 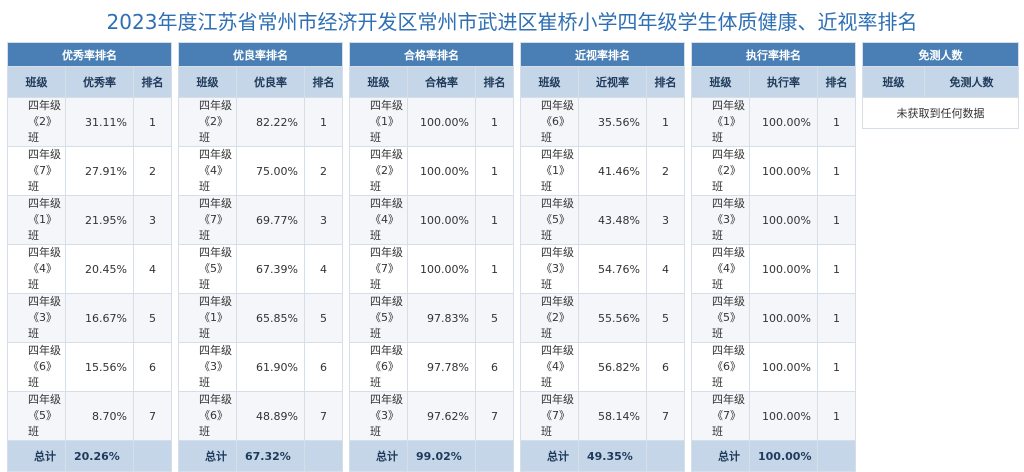 I want to click on value-cell: 20.45%, so click(x=99, y=269).